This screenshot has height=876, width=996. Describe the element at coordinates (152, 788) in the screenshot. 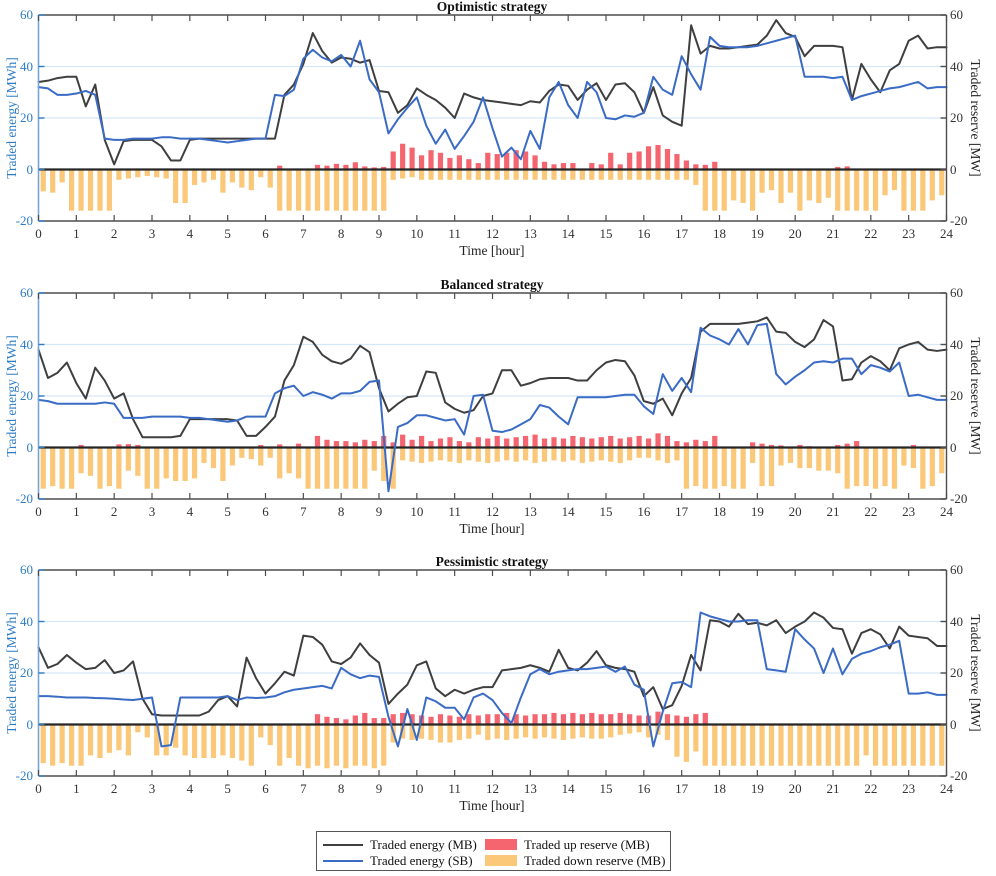

I see `x-tick-label: 3` at that location.